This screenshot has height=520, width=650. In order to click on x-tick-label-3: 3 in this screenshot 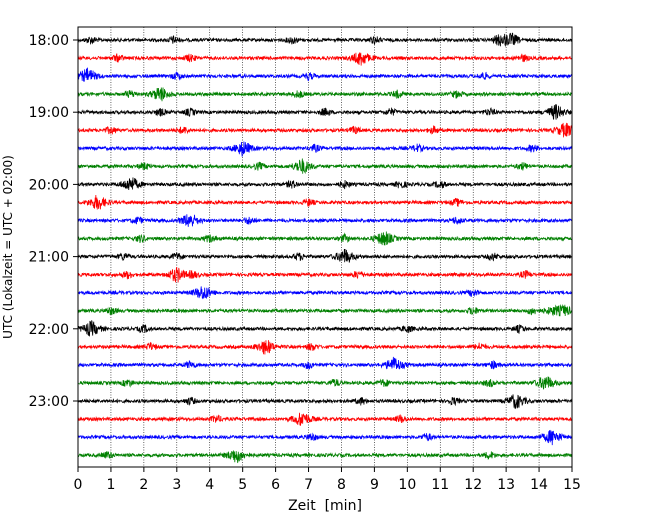, I will do `click(176, 485)`.